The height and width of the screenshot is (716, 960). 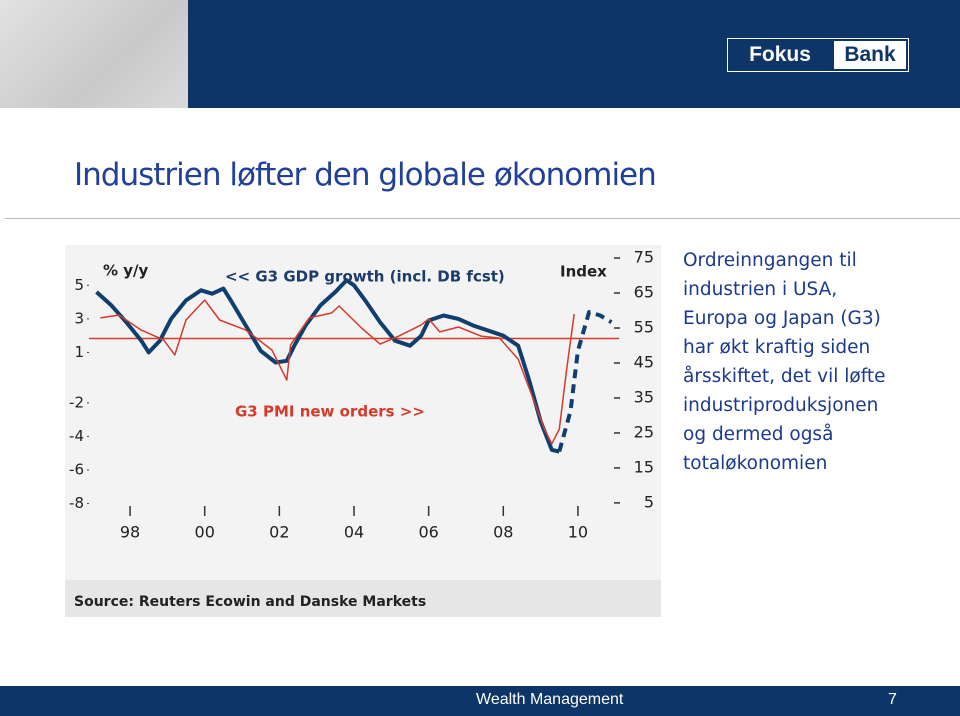 What do you see at coordinates (76, 503) in the screenshot?
I see `y-tick-label: -8` at bounding box center [76, 503].